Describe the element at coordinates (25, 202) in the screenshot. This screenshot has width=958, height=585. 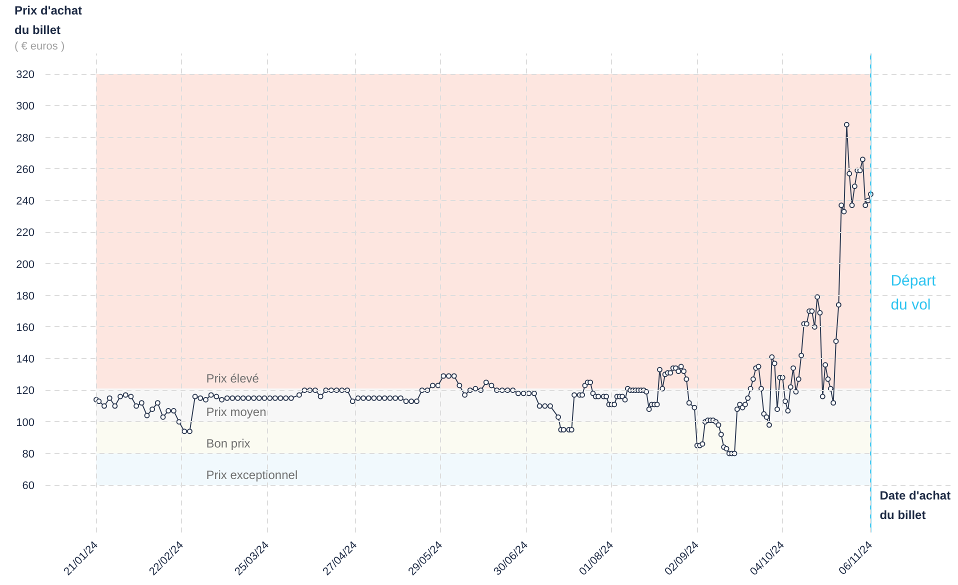
I see `y-tick-label: 240` at that location.